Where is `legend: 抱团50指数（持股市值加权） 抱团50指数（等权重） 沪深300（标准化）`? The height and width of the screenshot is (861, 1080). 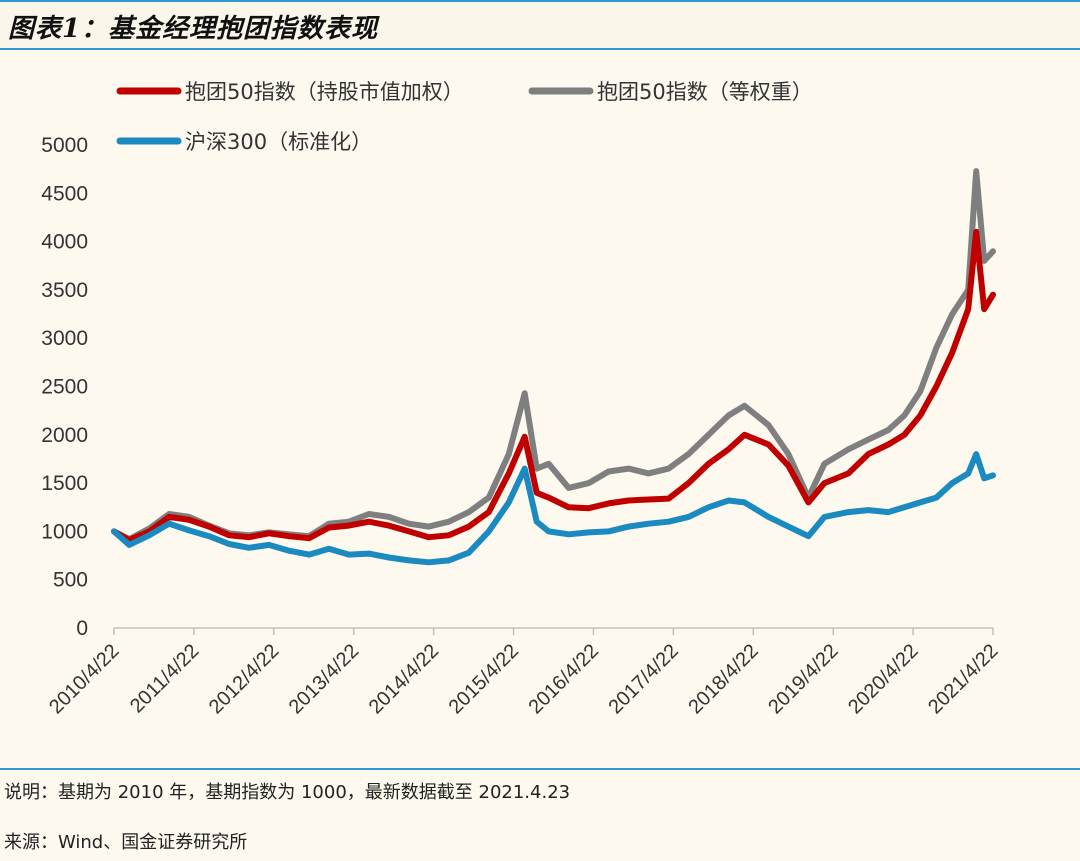
legend: 抱团50指数（持股市值加权） 抱团50指数（等权重） 沪深300（标准化） is located at coordinates (464, 117).